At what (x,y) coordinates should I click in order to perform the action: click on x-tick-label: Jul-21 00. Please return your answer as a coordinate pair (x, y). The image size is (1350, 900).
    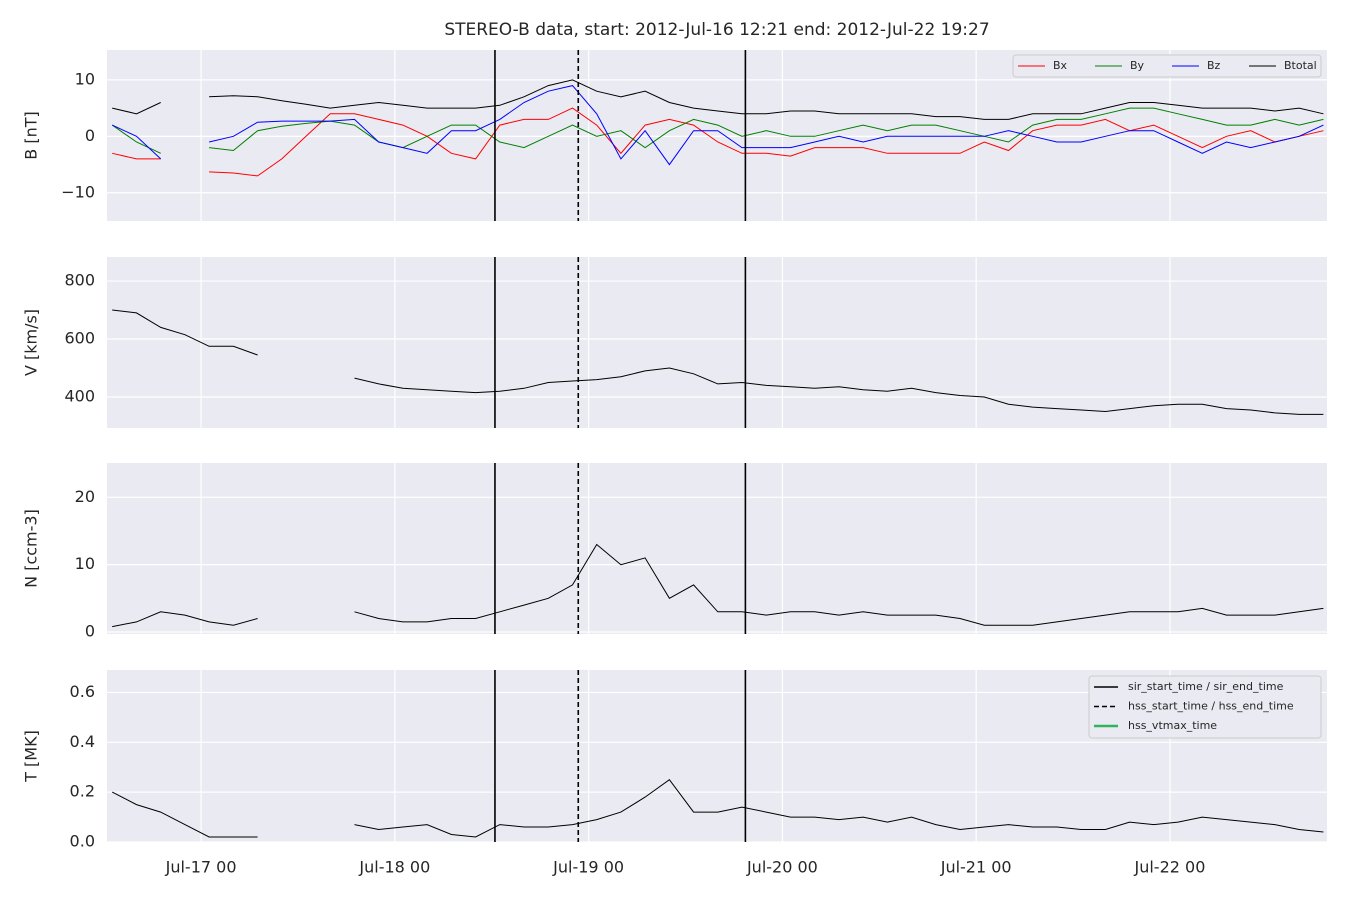
    Looking at the image, I should click on (976, 867).